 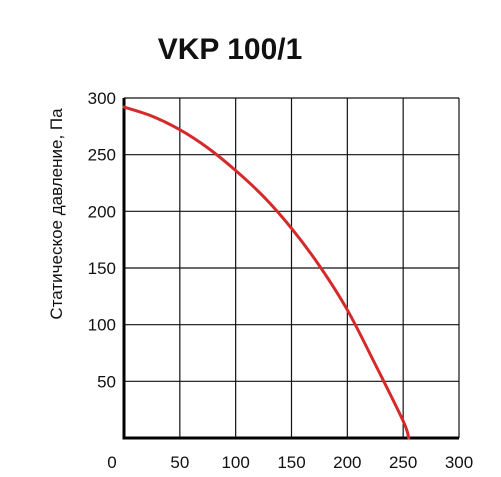 What do you see at coordinates (459, 462) in the screenshot?
I see `x-tick-label-300: 300` at bounding box center [459, 462].